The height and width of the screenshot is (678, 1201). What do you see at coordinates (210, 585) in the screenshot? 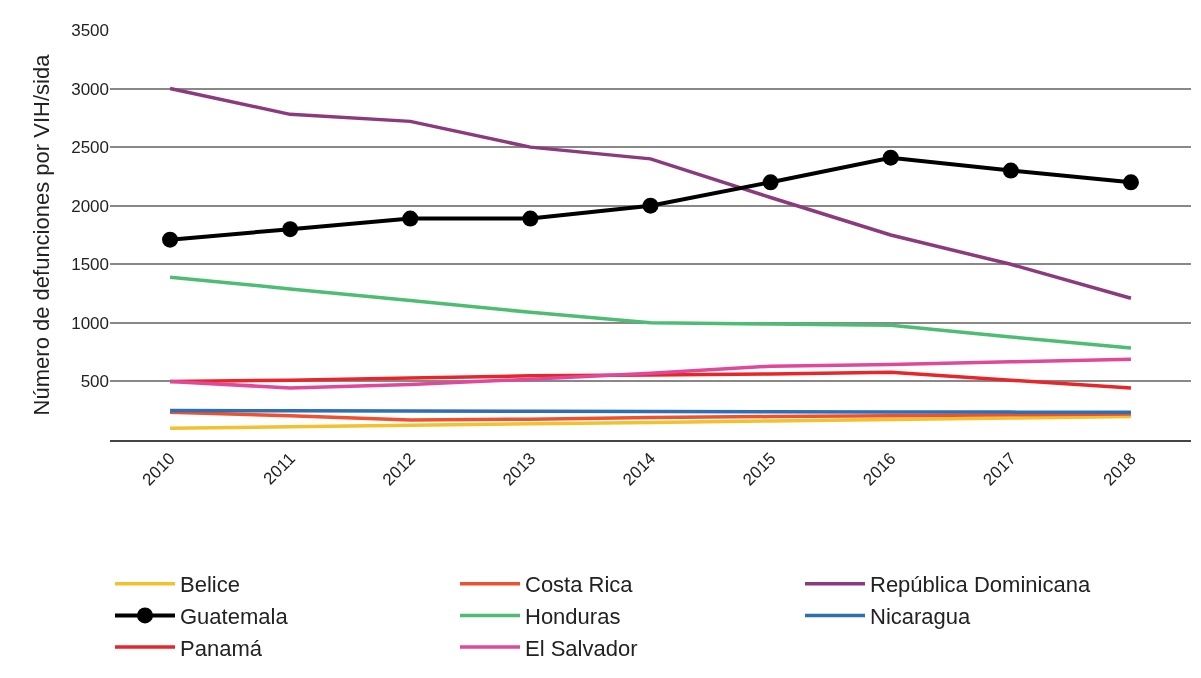
I see `legend-label: Belice` at bounding box center [210, 585].